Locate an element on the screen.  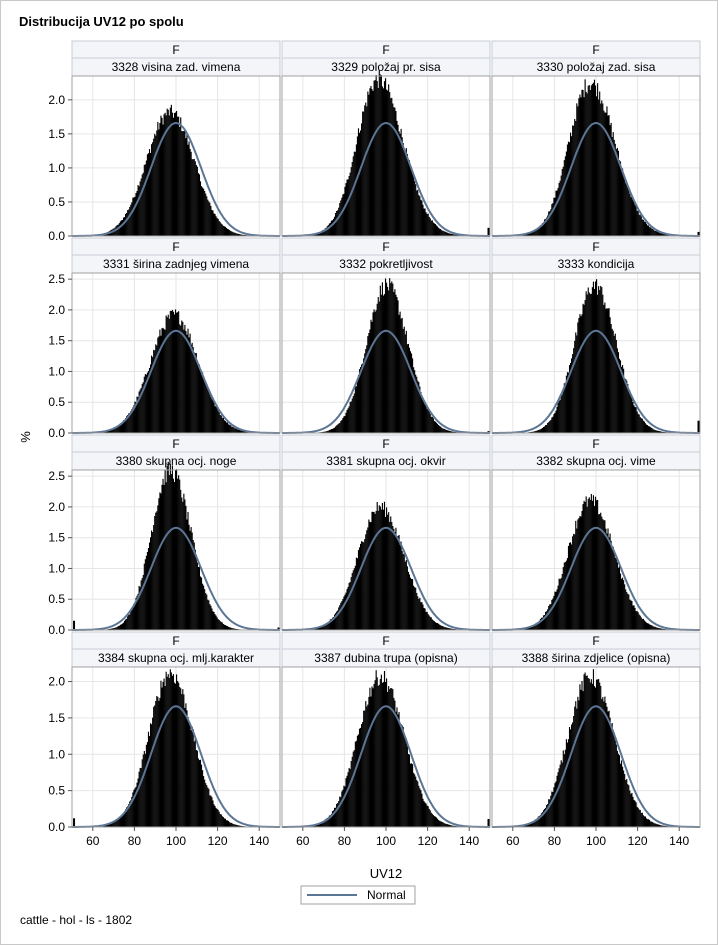
normal-curve is located at coordinates (386, 766).